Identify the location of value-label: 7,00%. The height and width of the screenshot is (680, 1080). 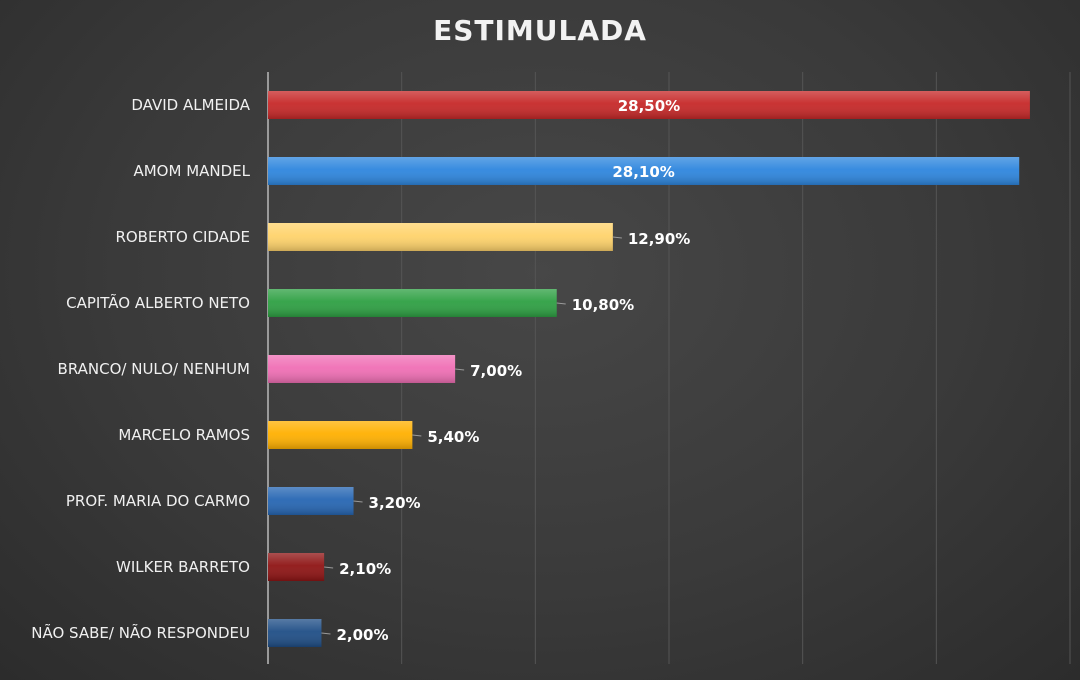
(496, 371).